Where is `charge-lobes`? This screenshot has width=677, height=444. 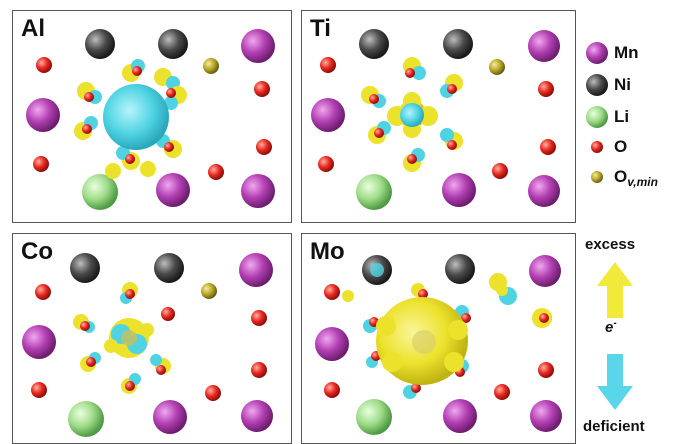
charge-lobes is located at coordinates (130, 119).